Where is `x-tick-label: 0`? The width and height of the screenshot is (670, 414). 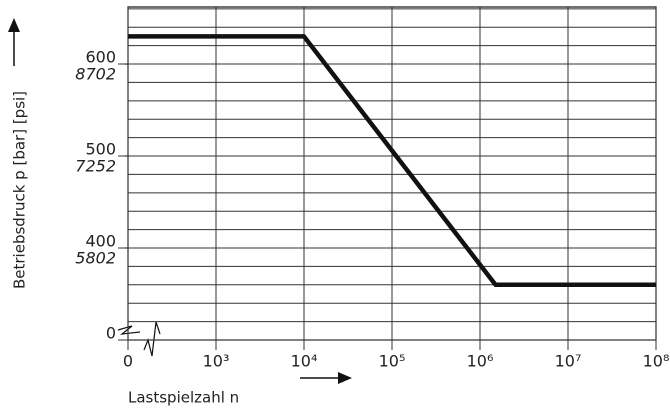
x-tick-label: 0 is located at coordinates (128, 361).